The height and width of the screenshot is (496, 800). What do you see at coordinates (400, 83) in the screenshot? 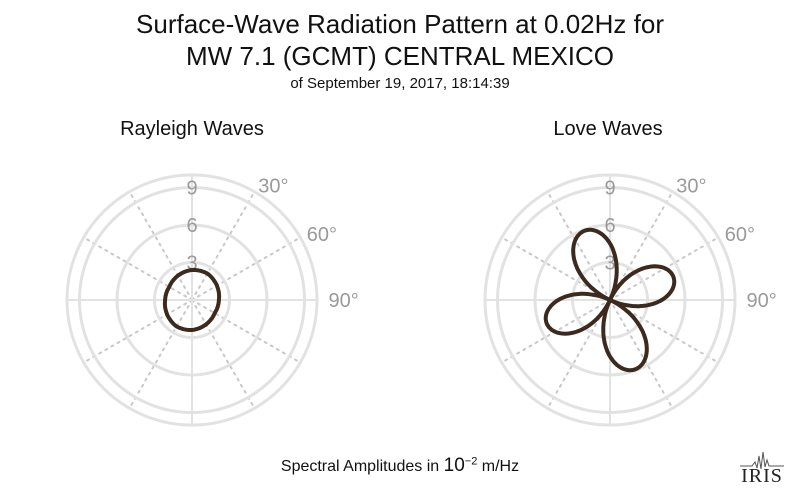
I see `chart-subtitle: of September 19, 2017, 18:14:39` at bounding box center [400, 83].